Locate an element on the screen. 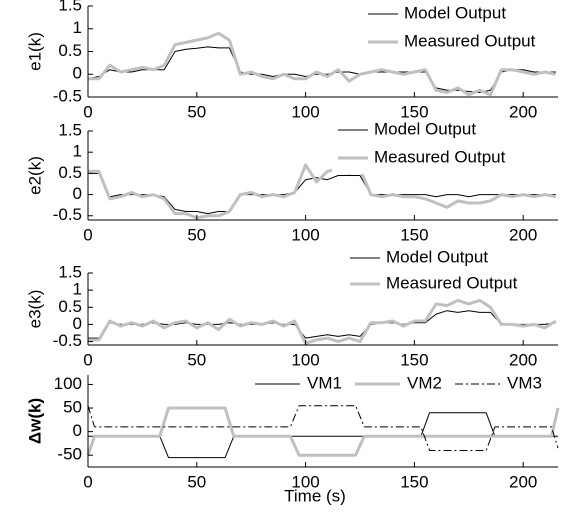 This screenshot has height=513, width=574. y-axis-label: e3(k) is located at coordinates (34, 309).